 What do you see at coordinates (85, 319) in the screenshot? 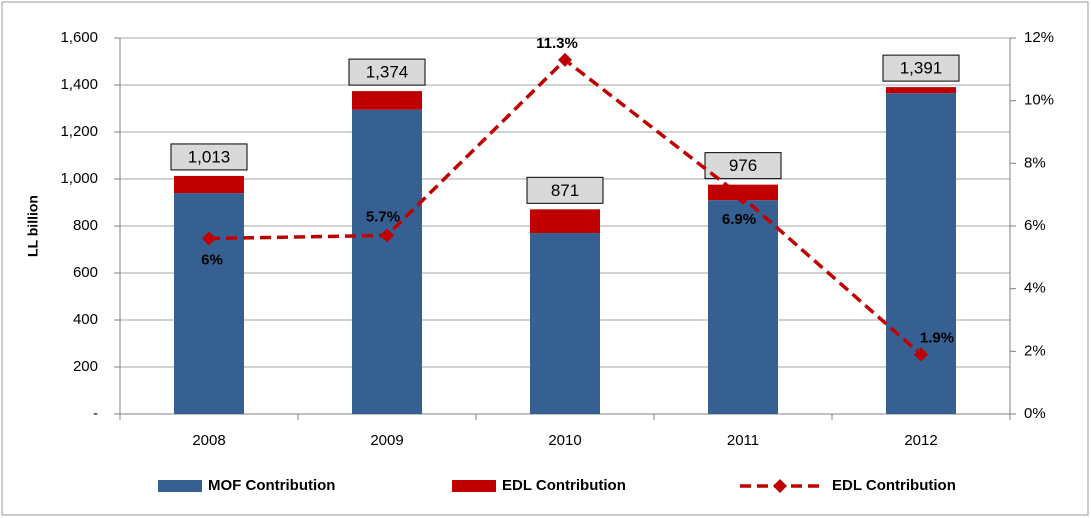
I see `y-tick-label: 400` at bounding box center [85, 319].